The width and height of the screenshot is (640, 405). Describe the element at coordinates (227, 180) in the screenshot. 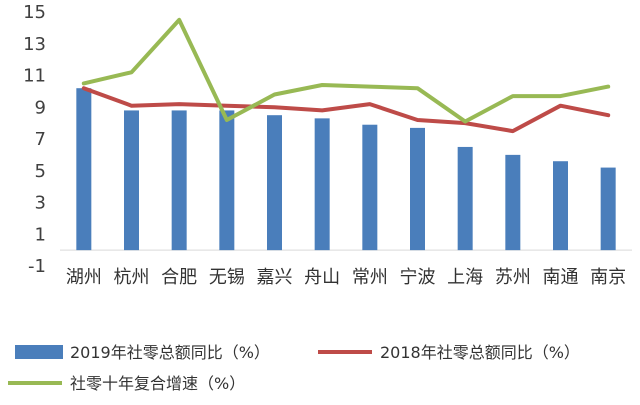

I see `bar-无锡` at that location.